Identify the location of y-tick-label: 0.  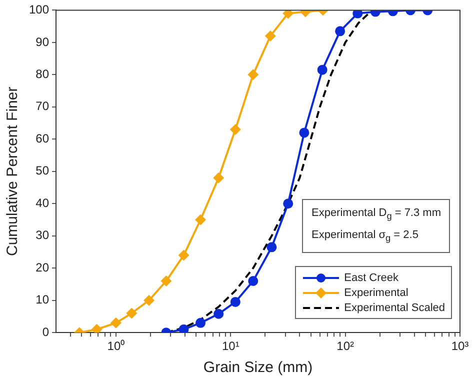
(46, 331).